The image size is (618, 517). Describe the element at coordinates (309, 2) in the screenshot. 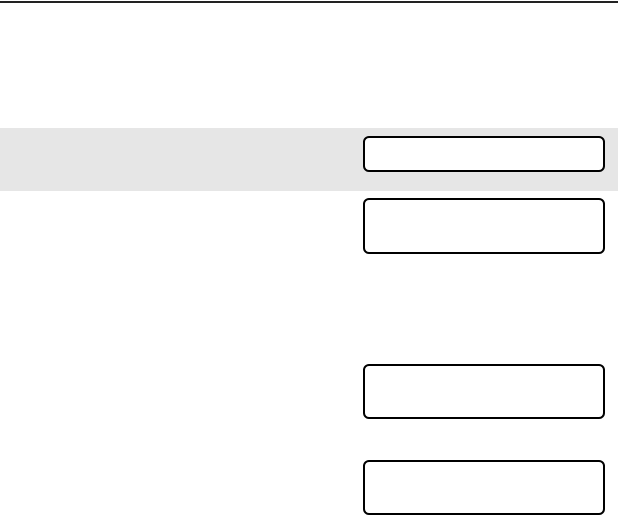

I see `top-rule` at that location.